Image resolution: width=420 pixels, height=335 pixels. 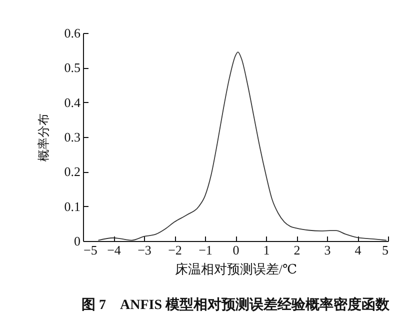 I want to click on x-tick-label: −4, so click(x=114, y=250).